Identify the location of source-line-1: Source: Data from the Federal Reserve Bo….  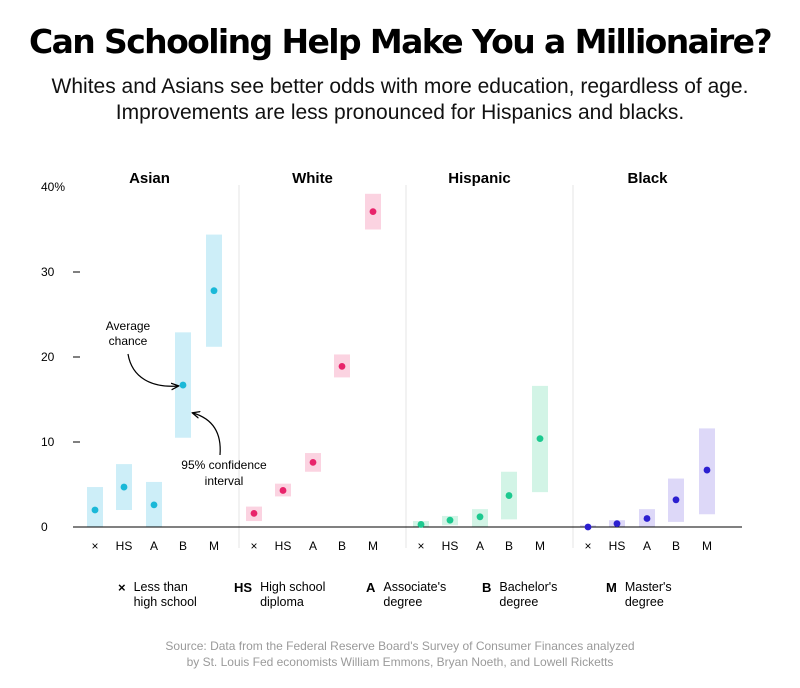
(400, 646).